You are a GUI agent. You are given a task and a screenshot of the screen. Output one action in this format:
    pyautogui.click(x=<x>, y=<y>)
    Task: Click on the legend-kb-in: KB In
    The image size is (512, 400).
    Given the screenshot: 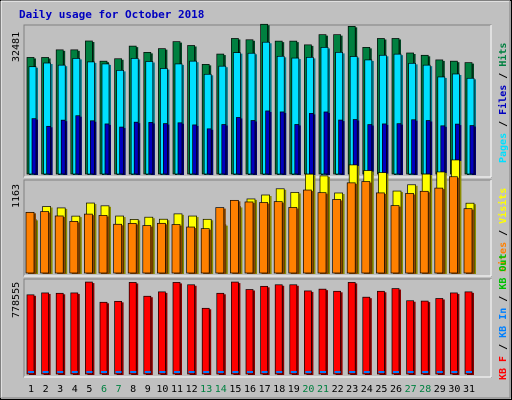 What is the action you would take?
    pyautogui.click(x=503, y=323)
    